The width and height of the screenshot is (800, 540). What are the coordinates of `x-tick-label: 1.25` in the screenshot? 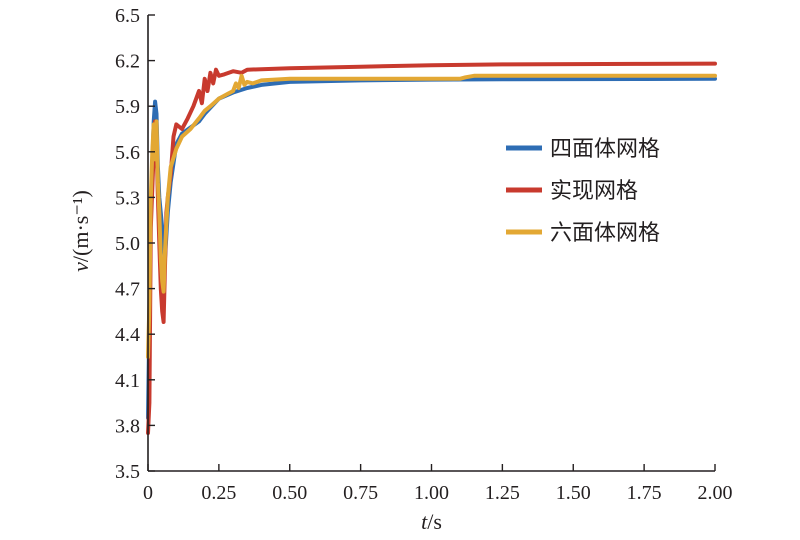 It's located at (502, 493).